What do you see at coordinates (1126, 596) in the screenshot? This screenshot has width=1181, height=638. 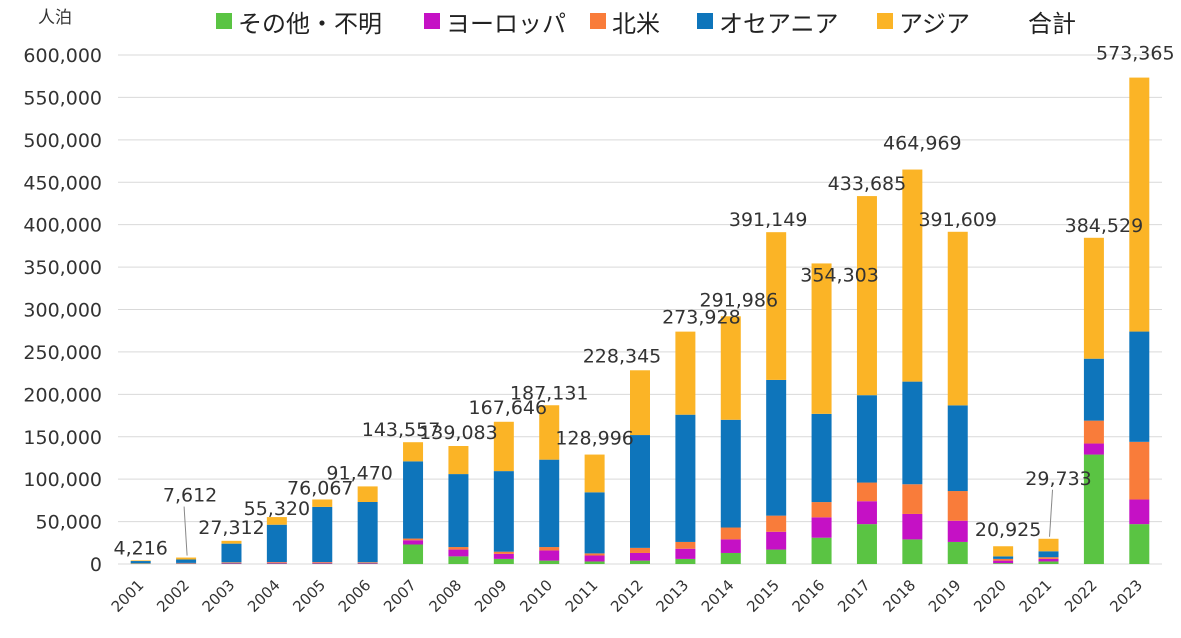 I see `x-tick-label: 2023` at bounding box center [1126, 596].